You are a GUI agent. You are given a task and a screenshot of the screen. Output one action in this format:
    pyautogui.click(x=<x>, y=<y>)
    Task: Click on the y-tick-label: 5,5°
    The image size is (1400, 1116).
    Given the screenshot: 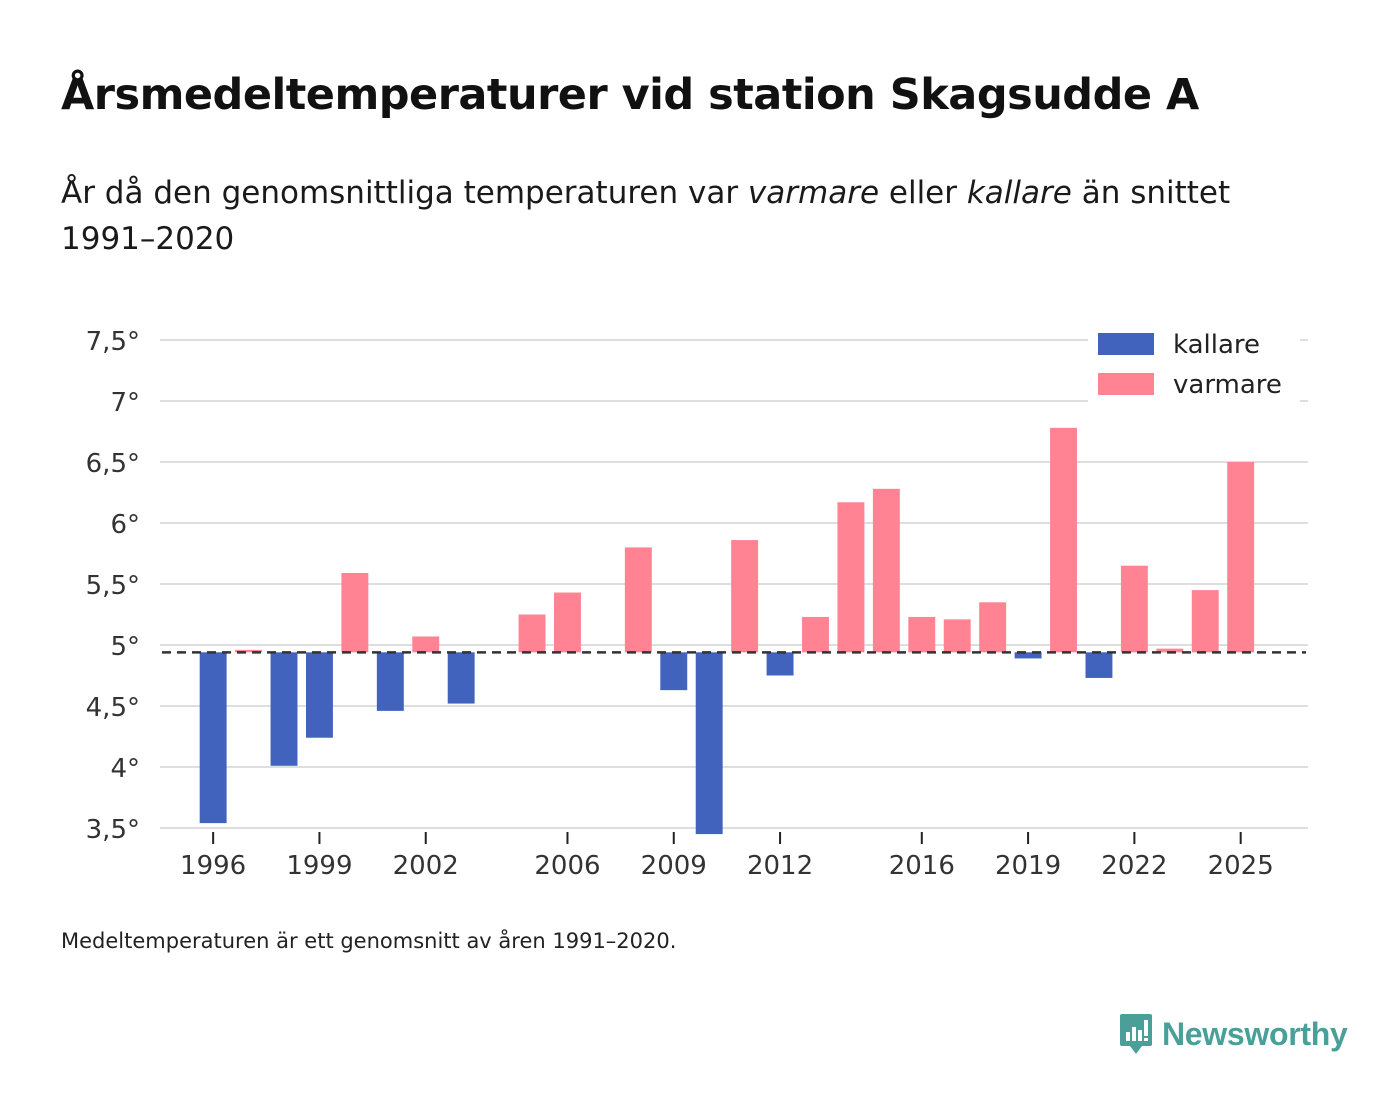 What is the action you would take?
    pyautogui.click(x=113, y=586)
    